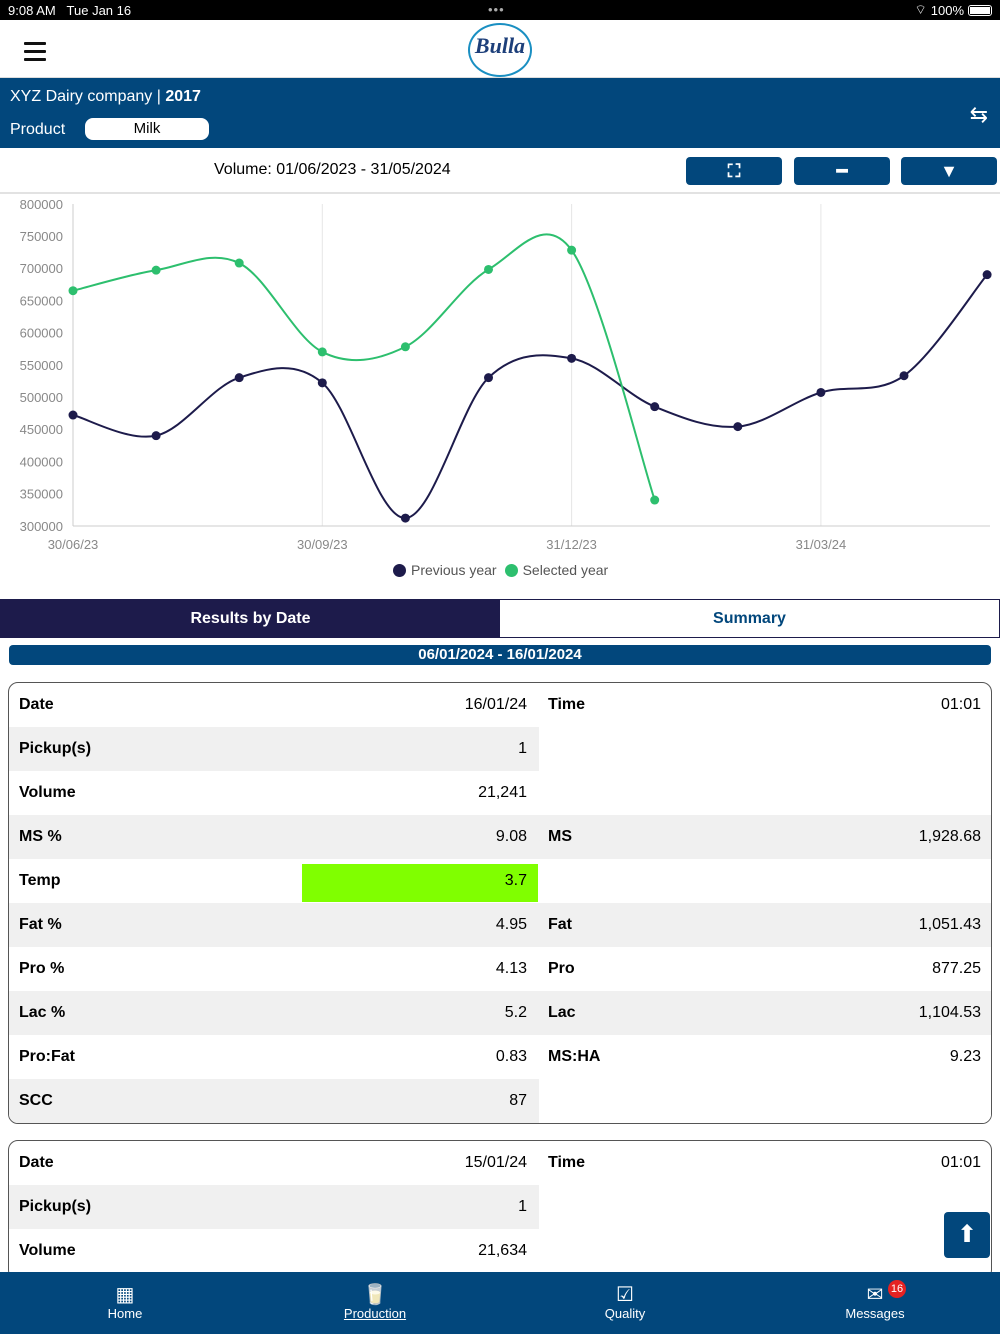  I want to click on result-row: Lac % 5.2 Lac 1,104.53, so click(500, 1013).